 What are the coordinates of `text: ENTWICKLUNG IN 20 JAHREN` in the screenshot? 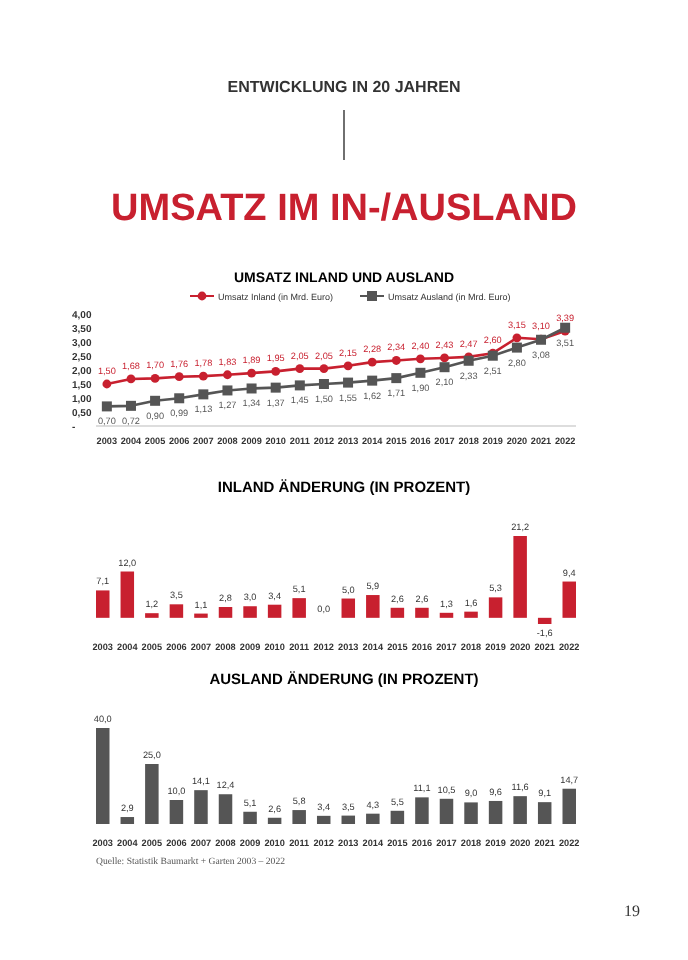 It's located at (344, 87).